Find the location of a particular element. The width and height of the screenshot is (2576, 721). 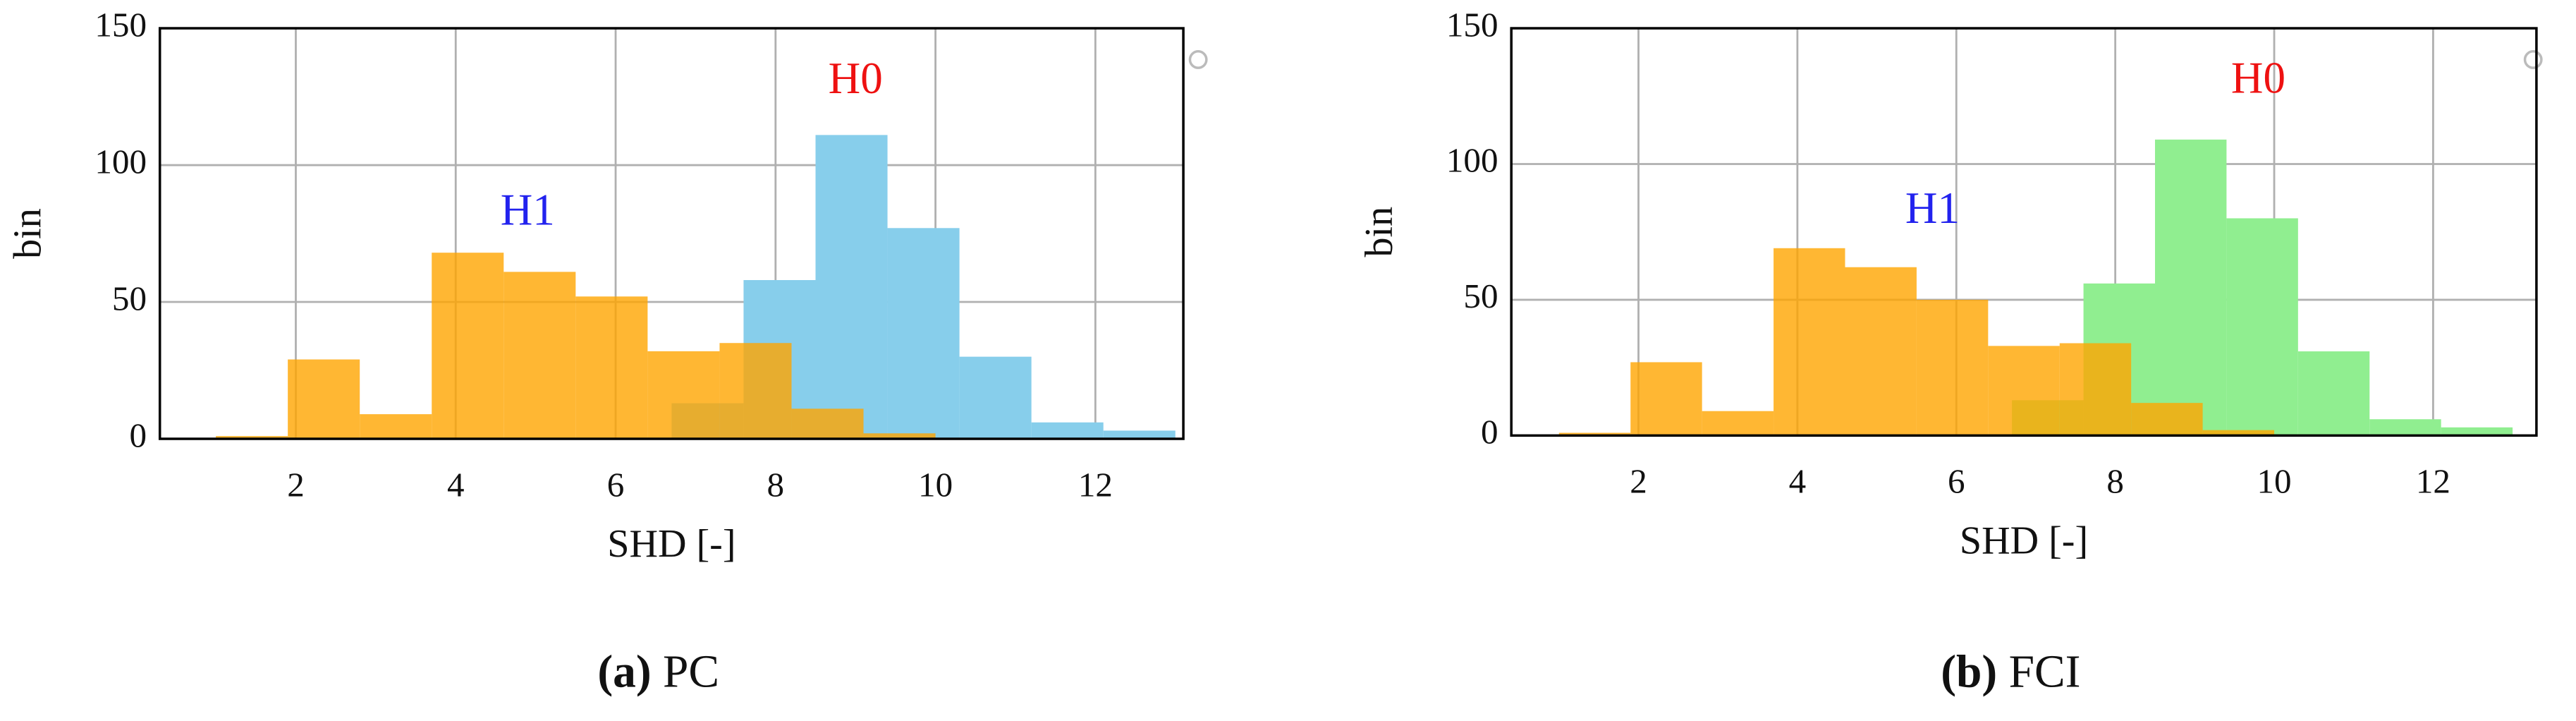

caption-label: (b) is located at coordinates (1969, 672).